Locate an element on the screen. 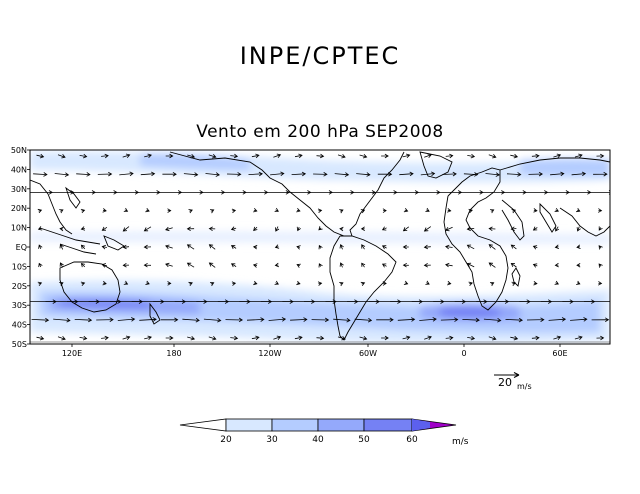 Image resolution: width=640 pixels, height=494 pixels. lon-label: 0 is located at coordinates (463, 353).